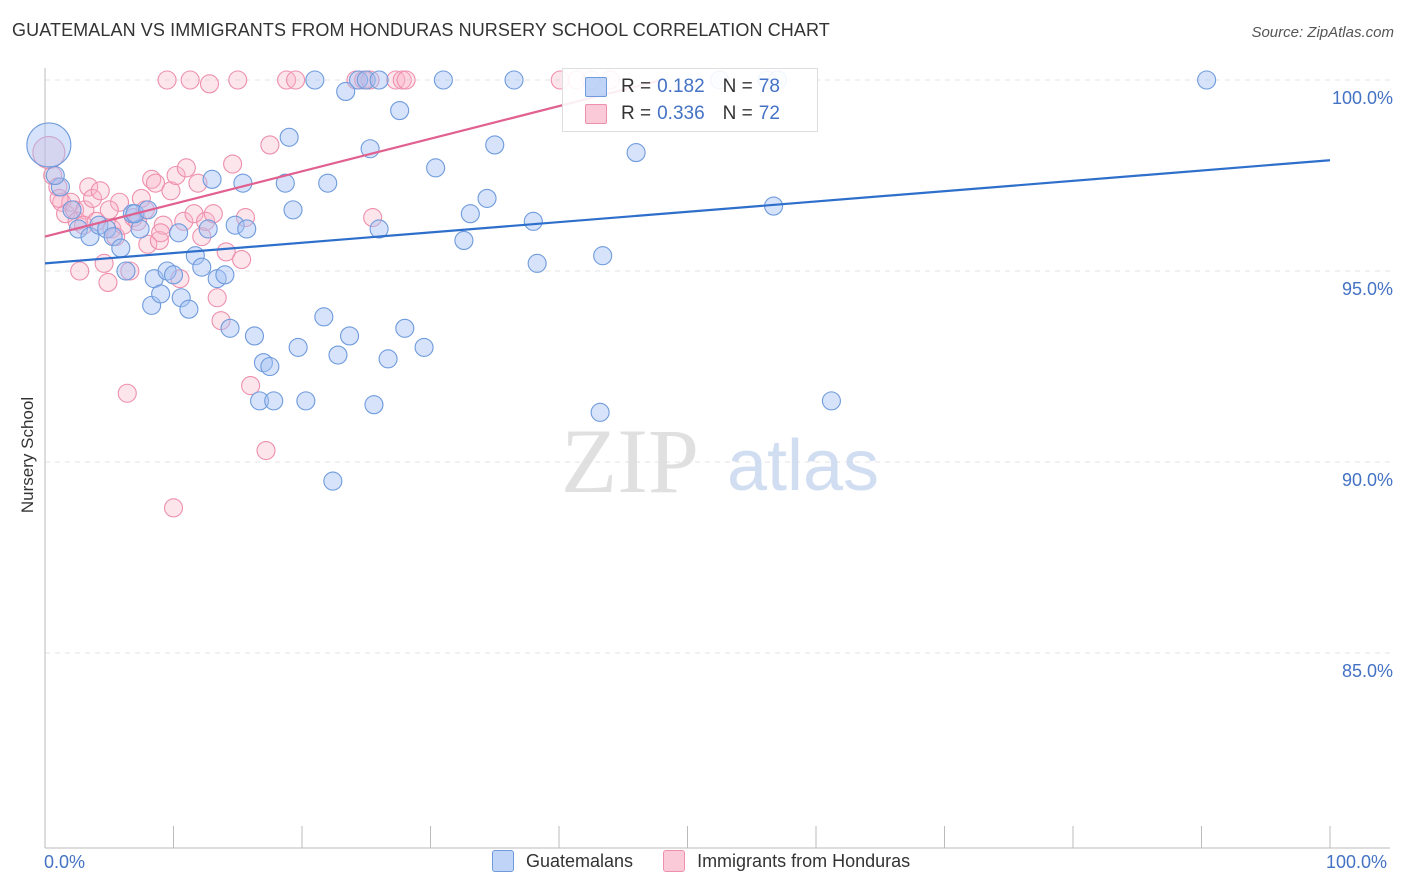  I want to click on stats-legend: R = 0.182 N = 78 R = 0.336 N = 72, so click(690, 100).